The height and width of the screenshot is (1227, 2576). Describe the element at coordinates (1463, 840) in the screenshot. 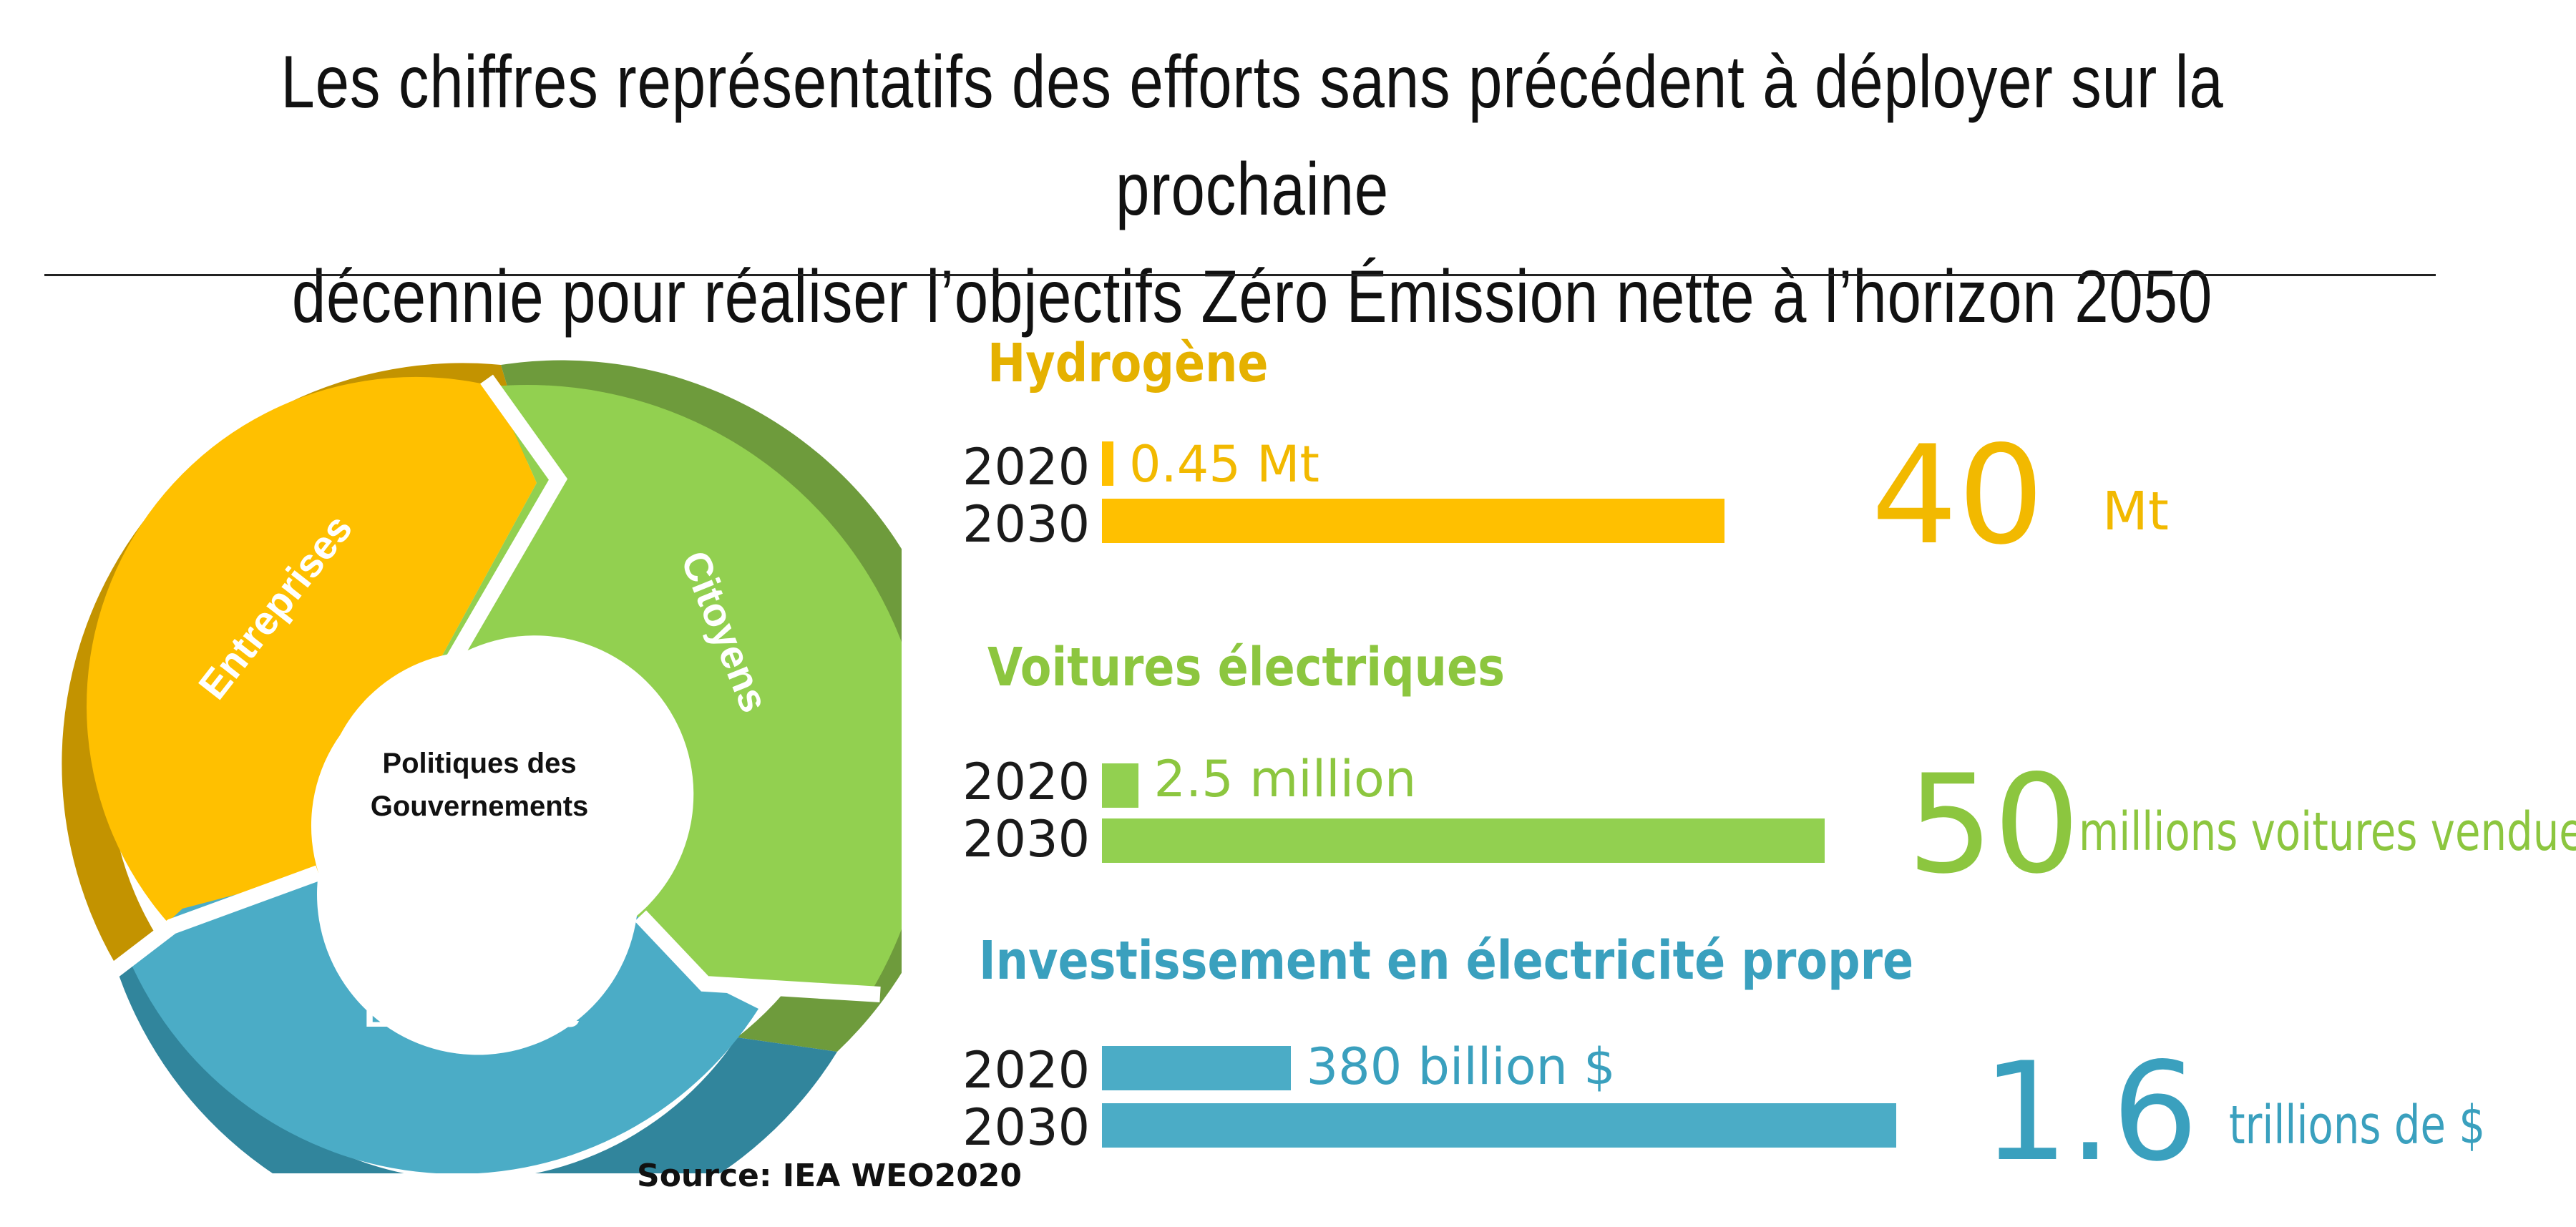

I see `electric-cars-bar-2030` at that location.